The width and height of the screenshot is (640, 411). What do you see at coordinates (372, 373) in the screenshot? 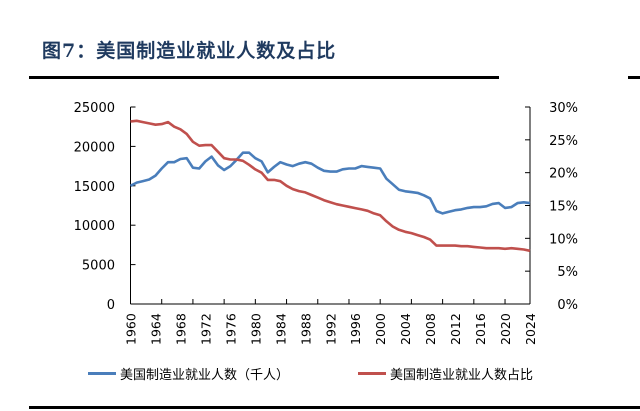
I see `legend-swatch-red` at bounding box center [372, 373].